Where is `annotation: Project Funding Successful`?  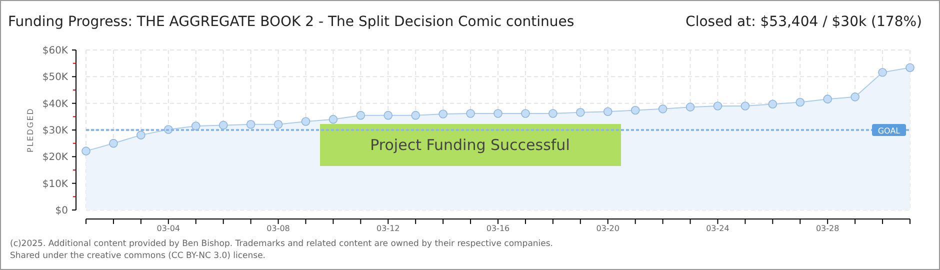
annotation: Project Funding Successful is located at coordinates (470, 145).